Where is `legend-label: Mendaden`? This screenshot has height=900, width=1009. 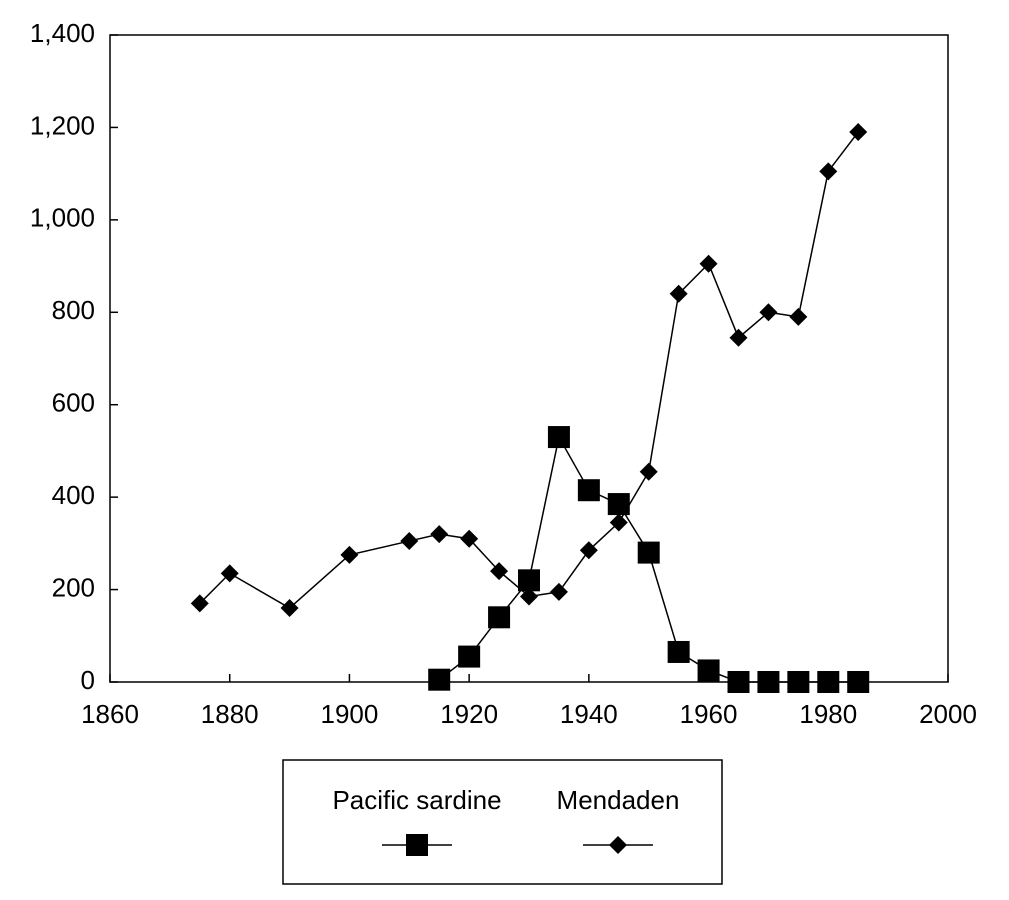
legend-label: Mendaden is located at coordinates (618, 800).